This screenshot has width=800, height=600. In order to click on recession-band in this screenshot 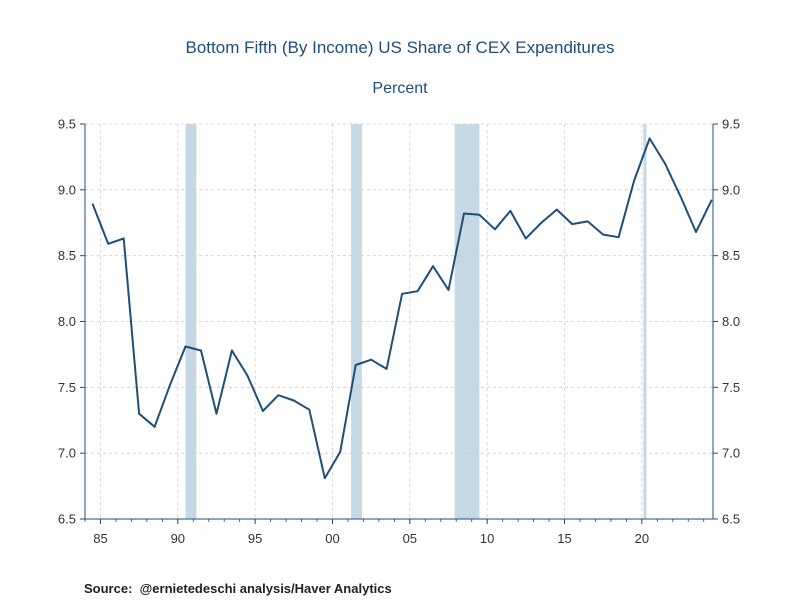, I will do `click(191, 321)`.